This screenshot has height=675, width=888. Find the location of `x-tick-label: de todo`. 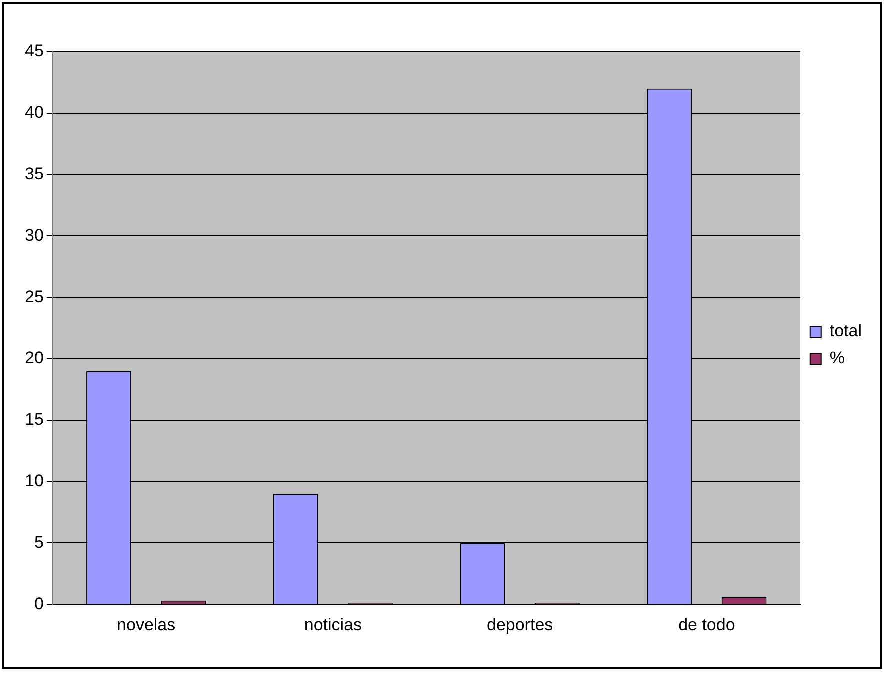

x-tick-label: de todo is located at coordinates (707, 624).